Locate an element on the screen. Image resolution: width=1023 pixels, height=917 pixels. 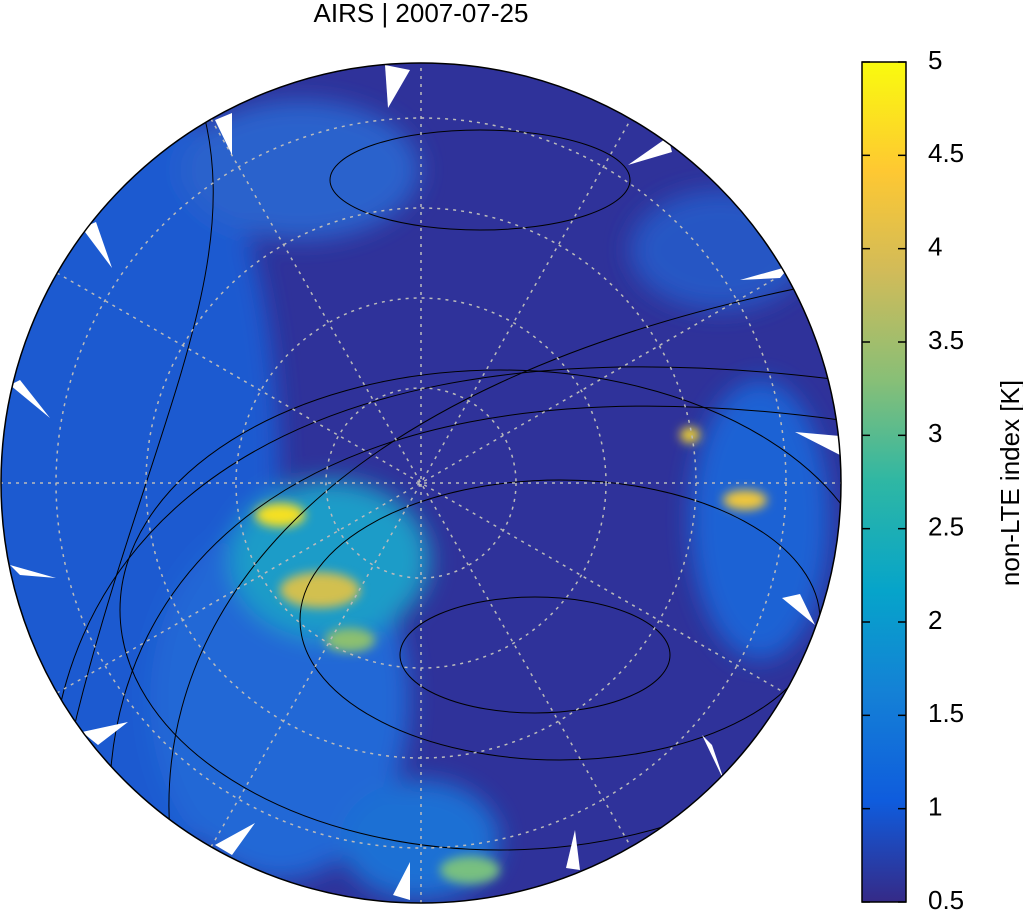
tick-label: 4.5 is located at coordinates (946, 153).